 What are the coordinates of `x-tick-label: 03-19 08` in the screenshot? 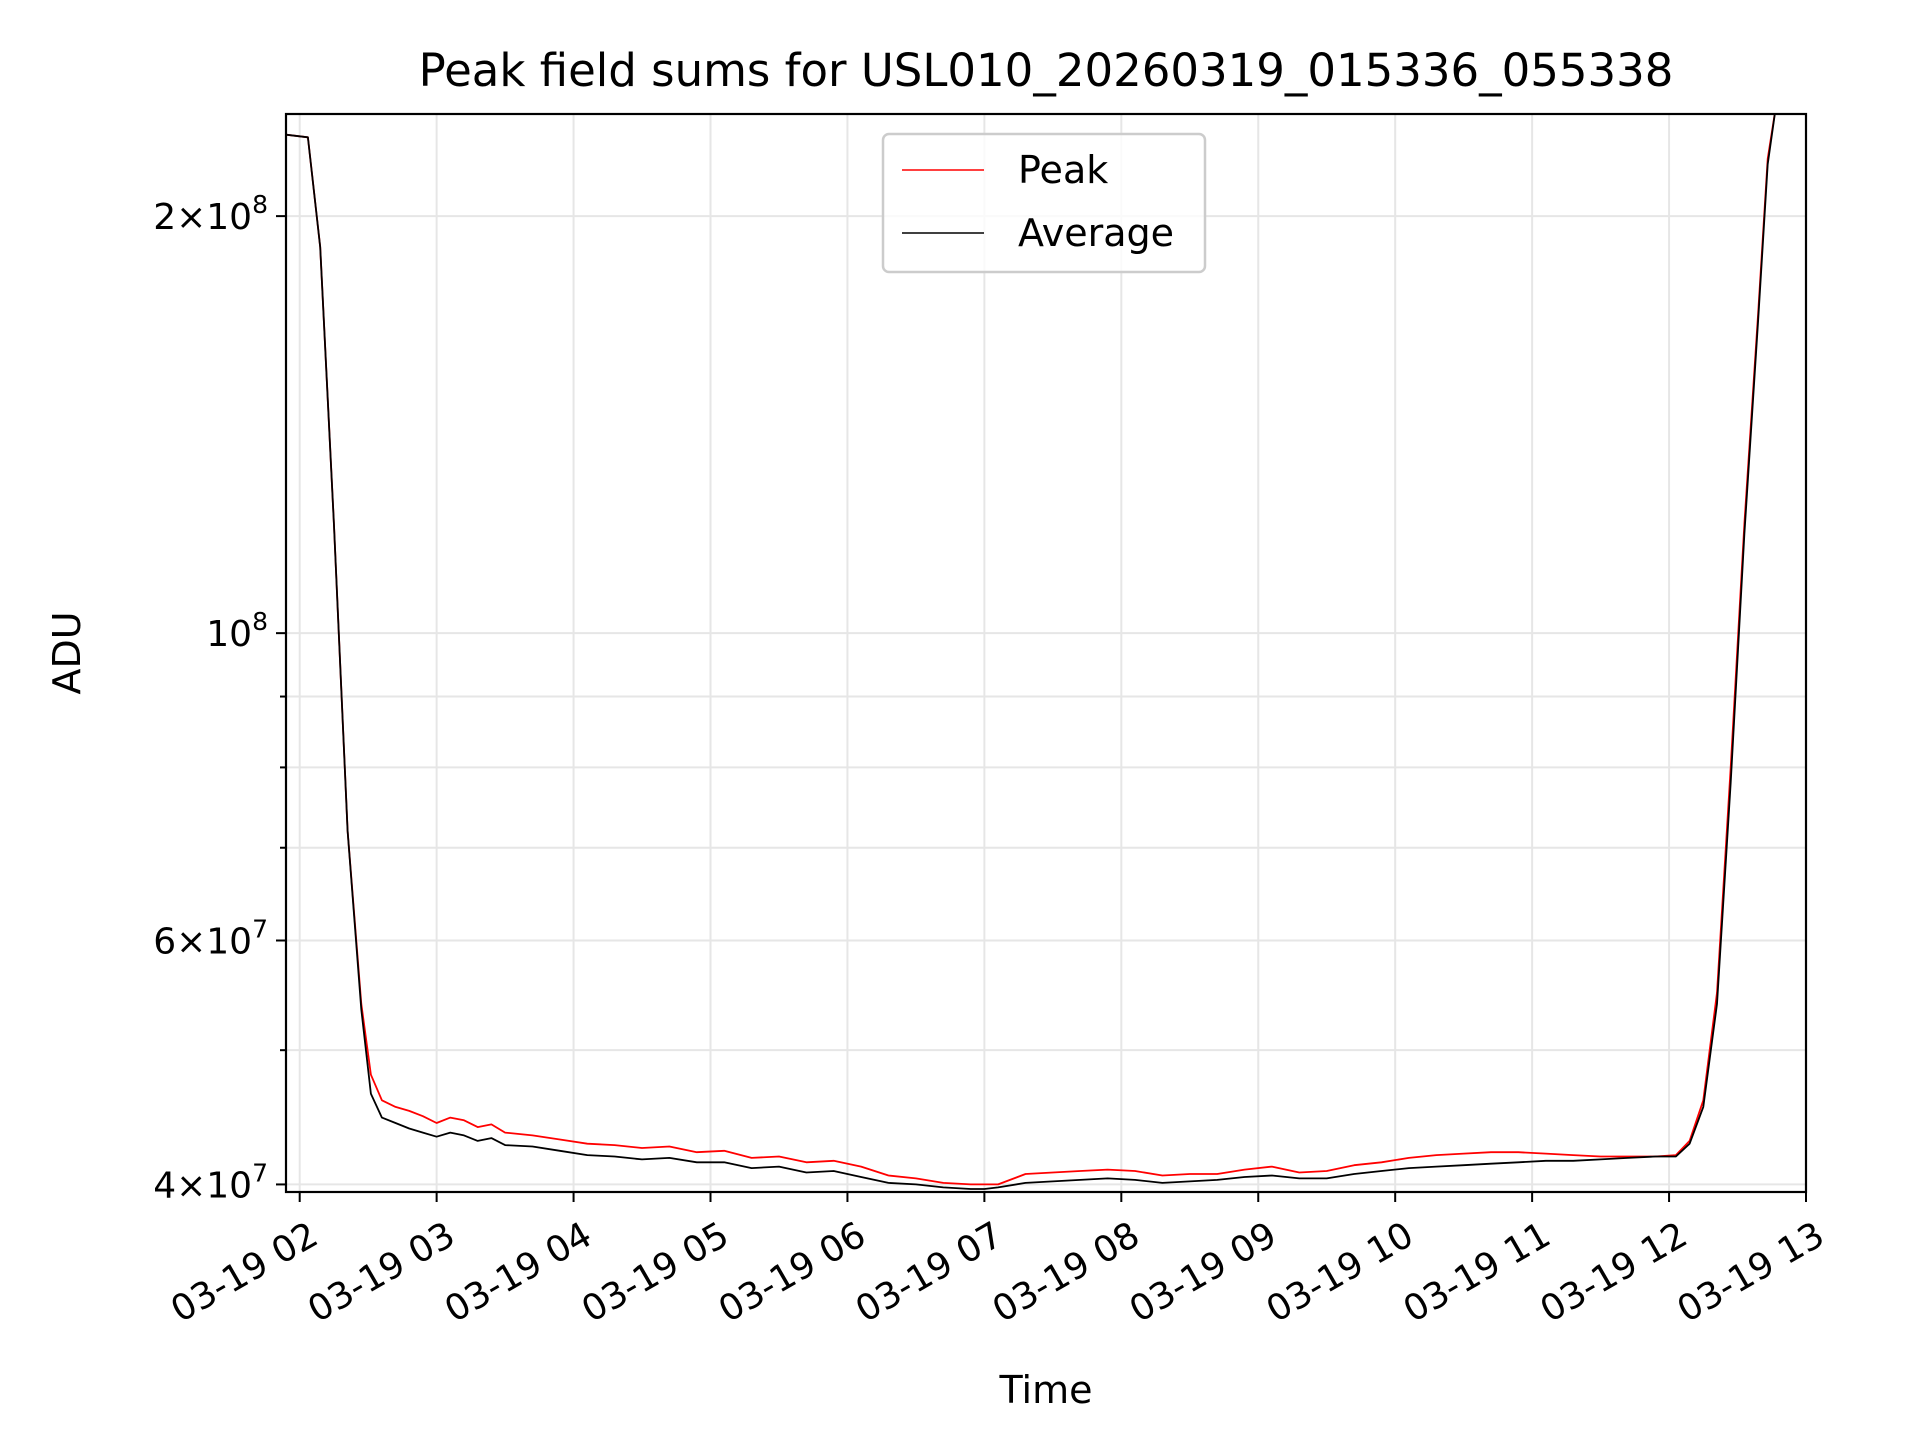 It's located at (1066, 1272).